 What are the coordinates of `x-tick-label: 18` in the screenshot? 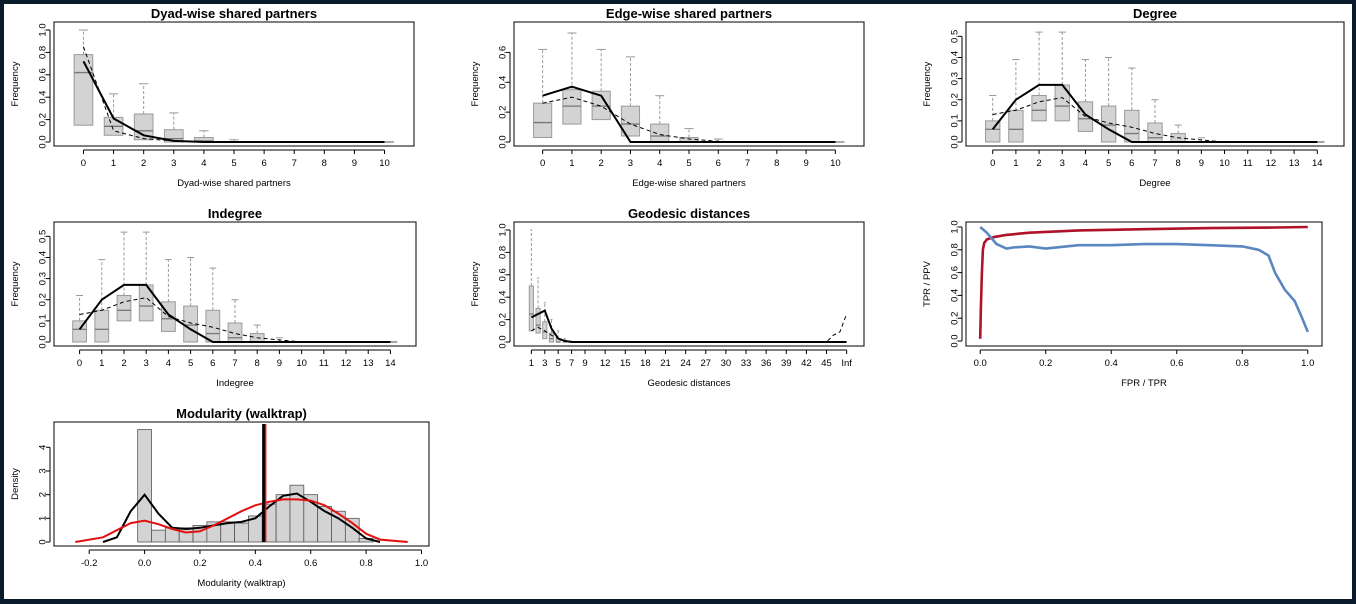 It's located at (645, 363).